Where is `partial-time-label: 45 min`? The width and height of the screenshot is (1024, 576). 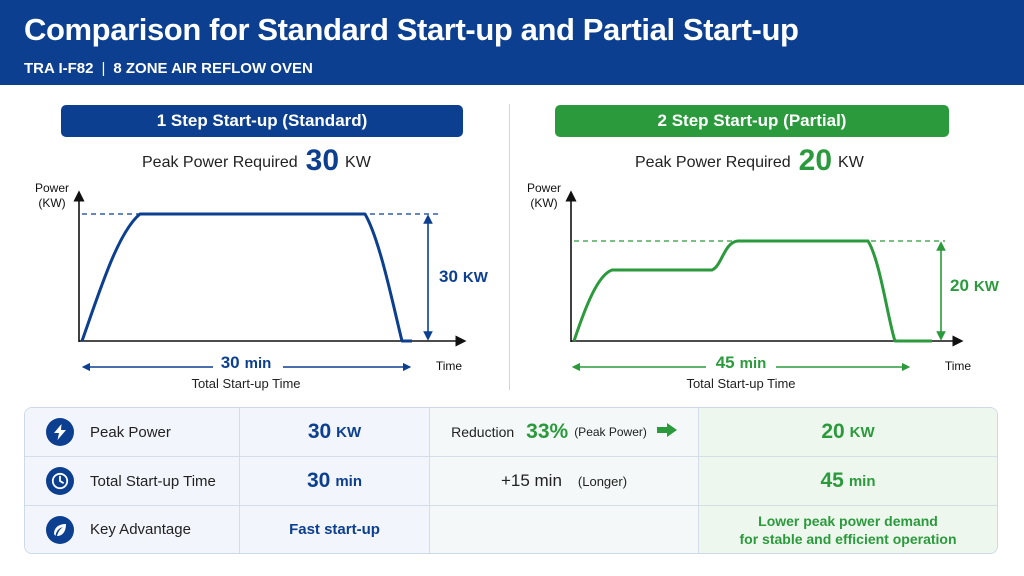
partial-time-label: 45 min is located at coordinates (741, 362).